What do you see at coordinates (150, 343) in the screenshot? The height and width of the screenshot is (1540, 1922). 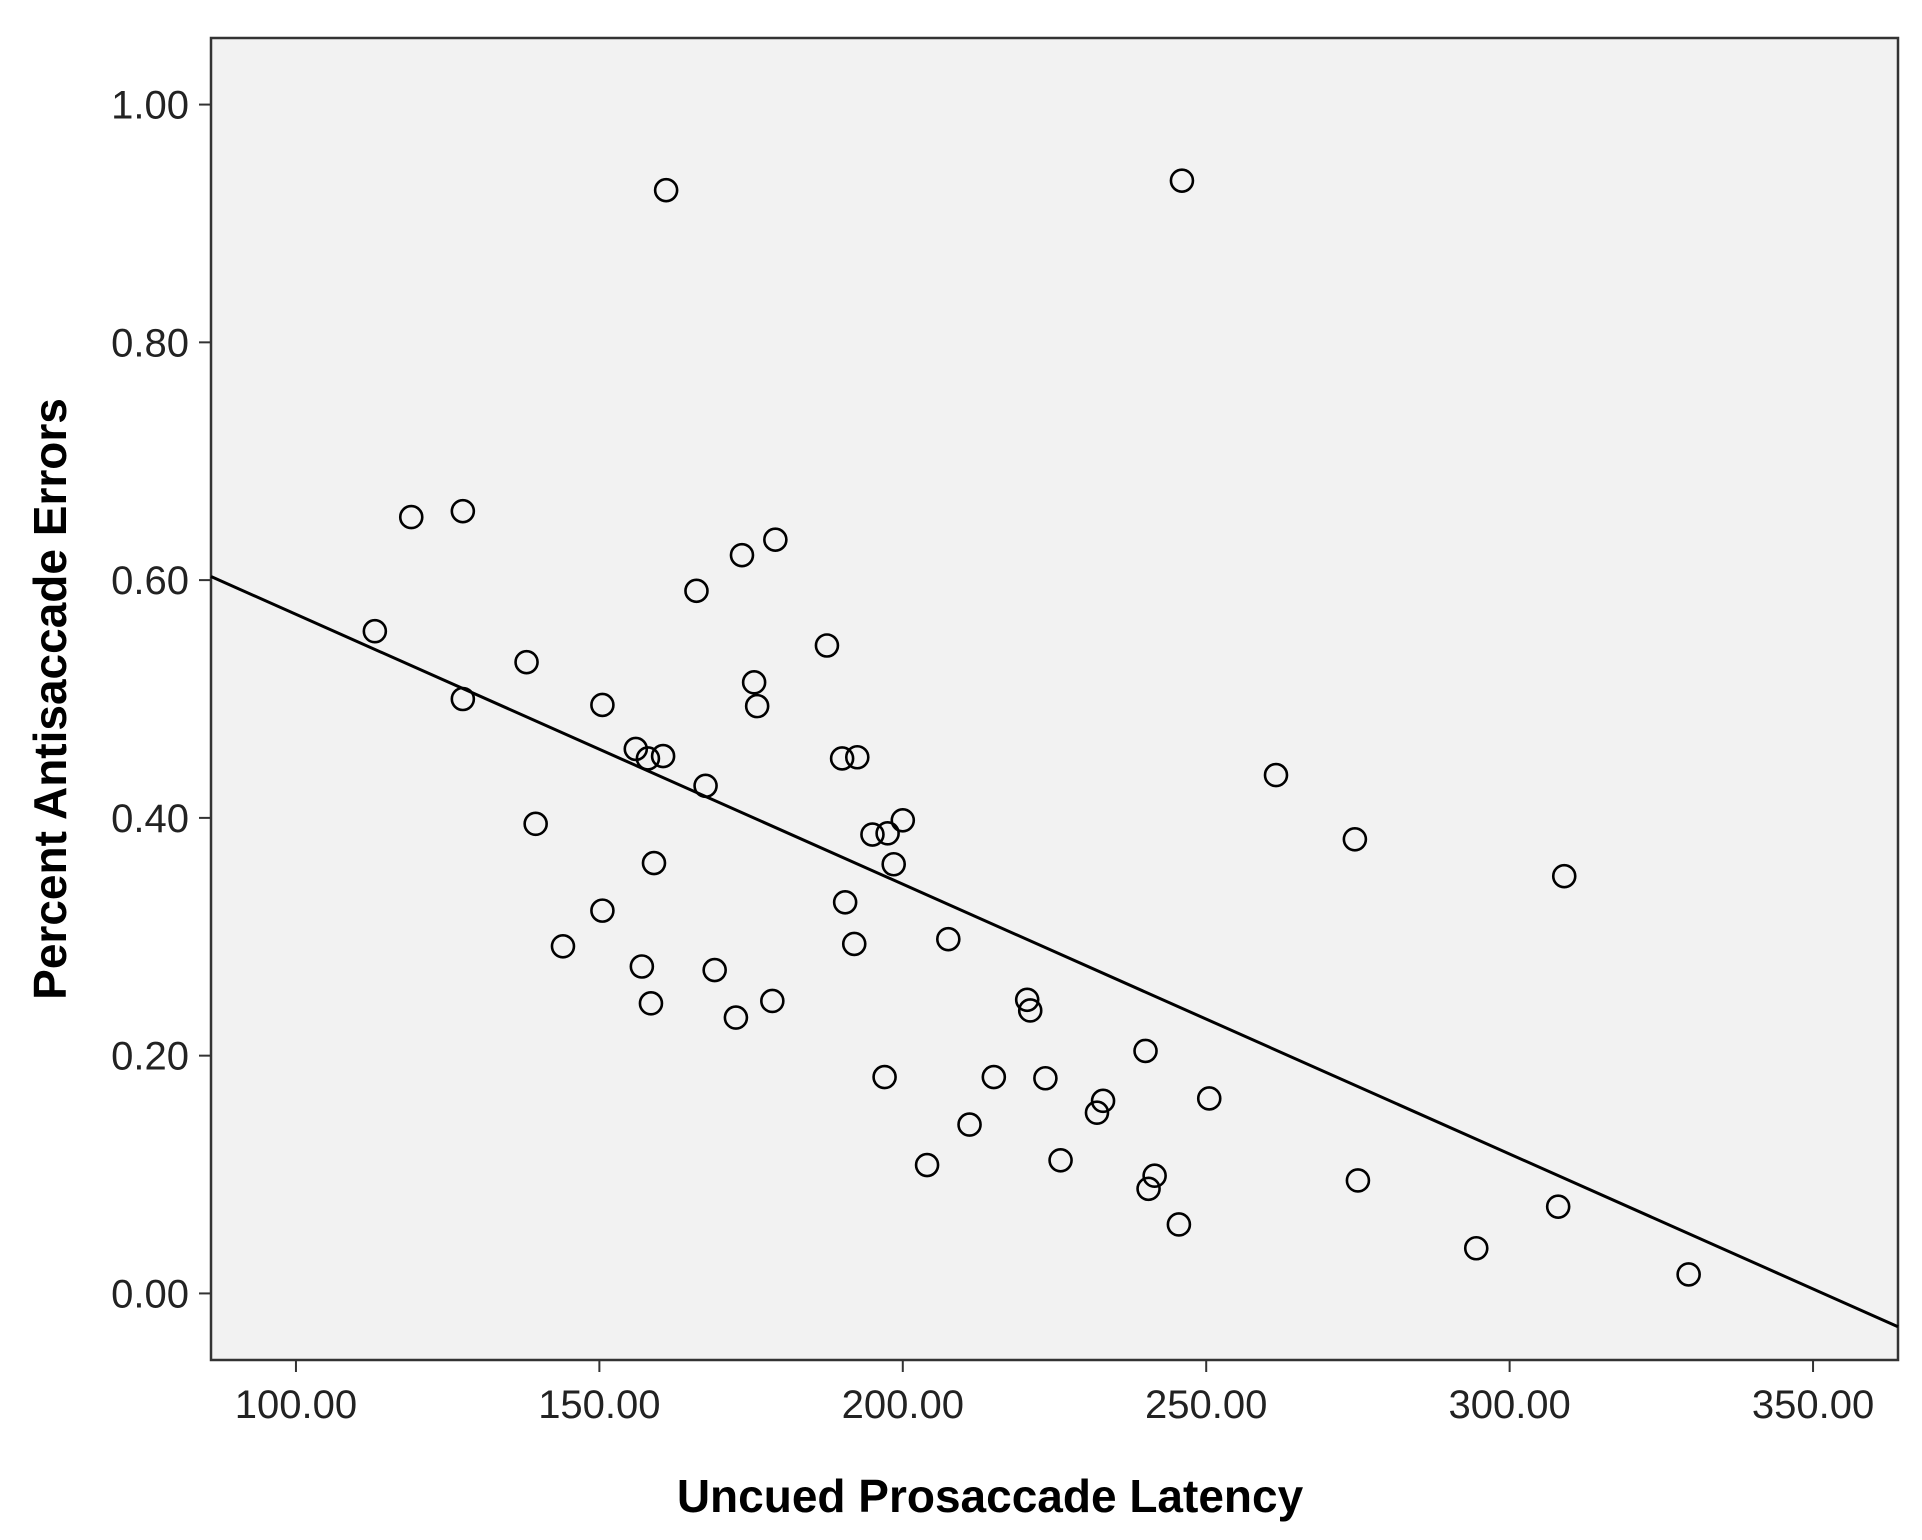 I see `y-tick-label: 0.80` at bounding box center [150, 343].